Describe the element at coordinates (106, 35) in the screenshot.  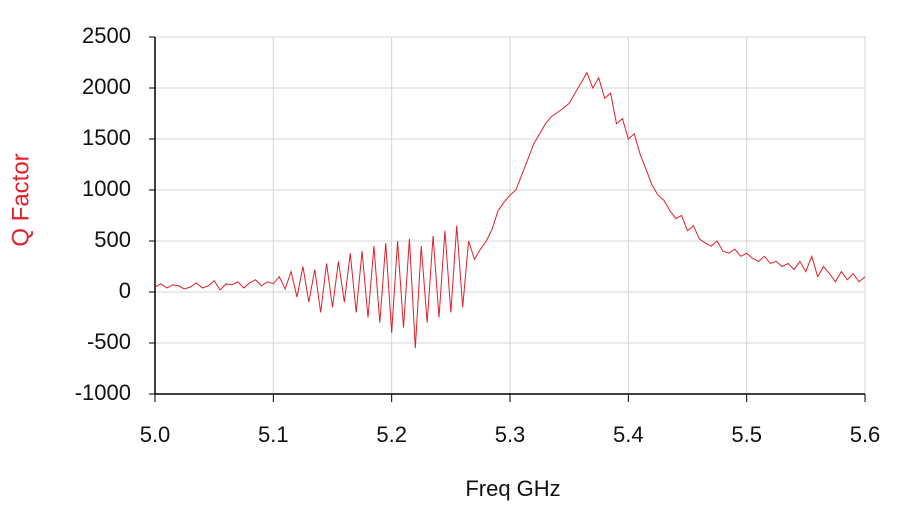
I see `y-tick-label: 2500` at that location.